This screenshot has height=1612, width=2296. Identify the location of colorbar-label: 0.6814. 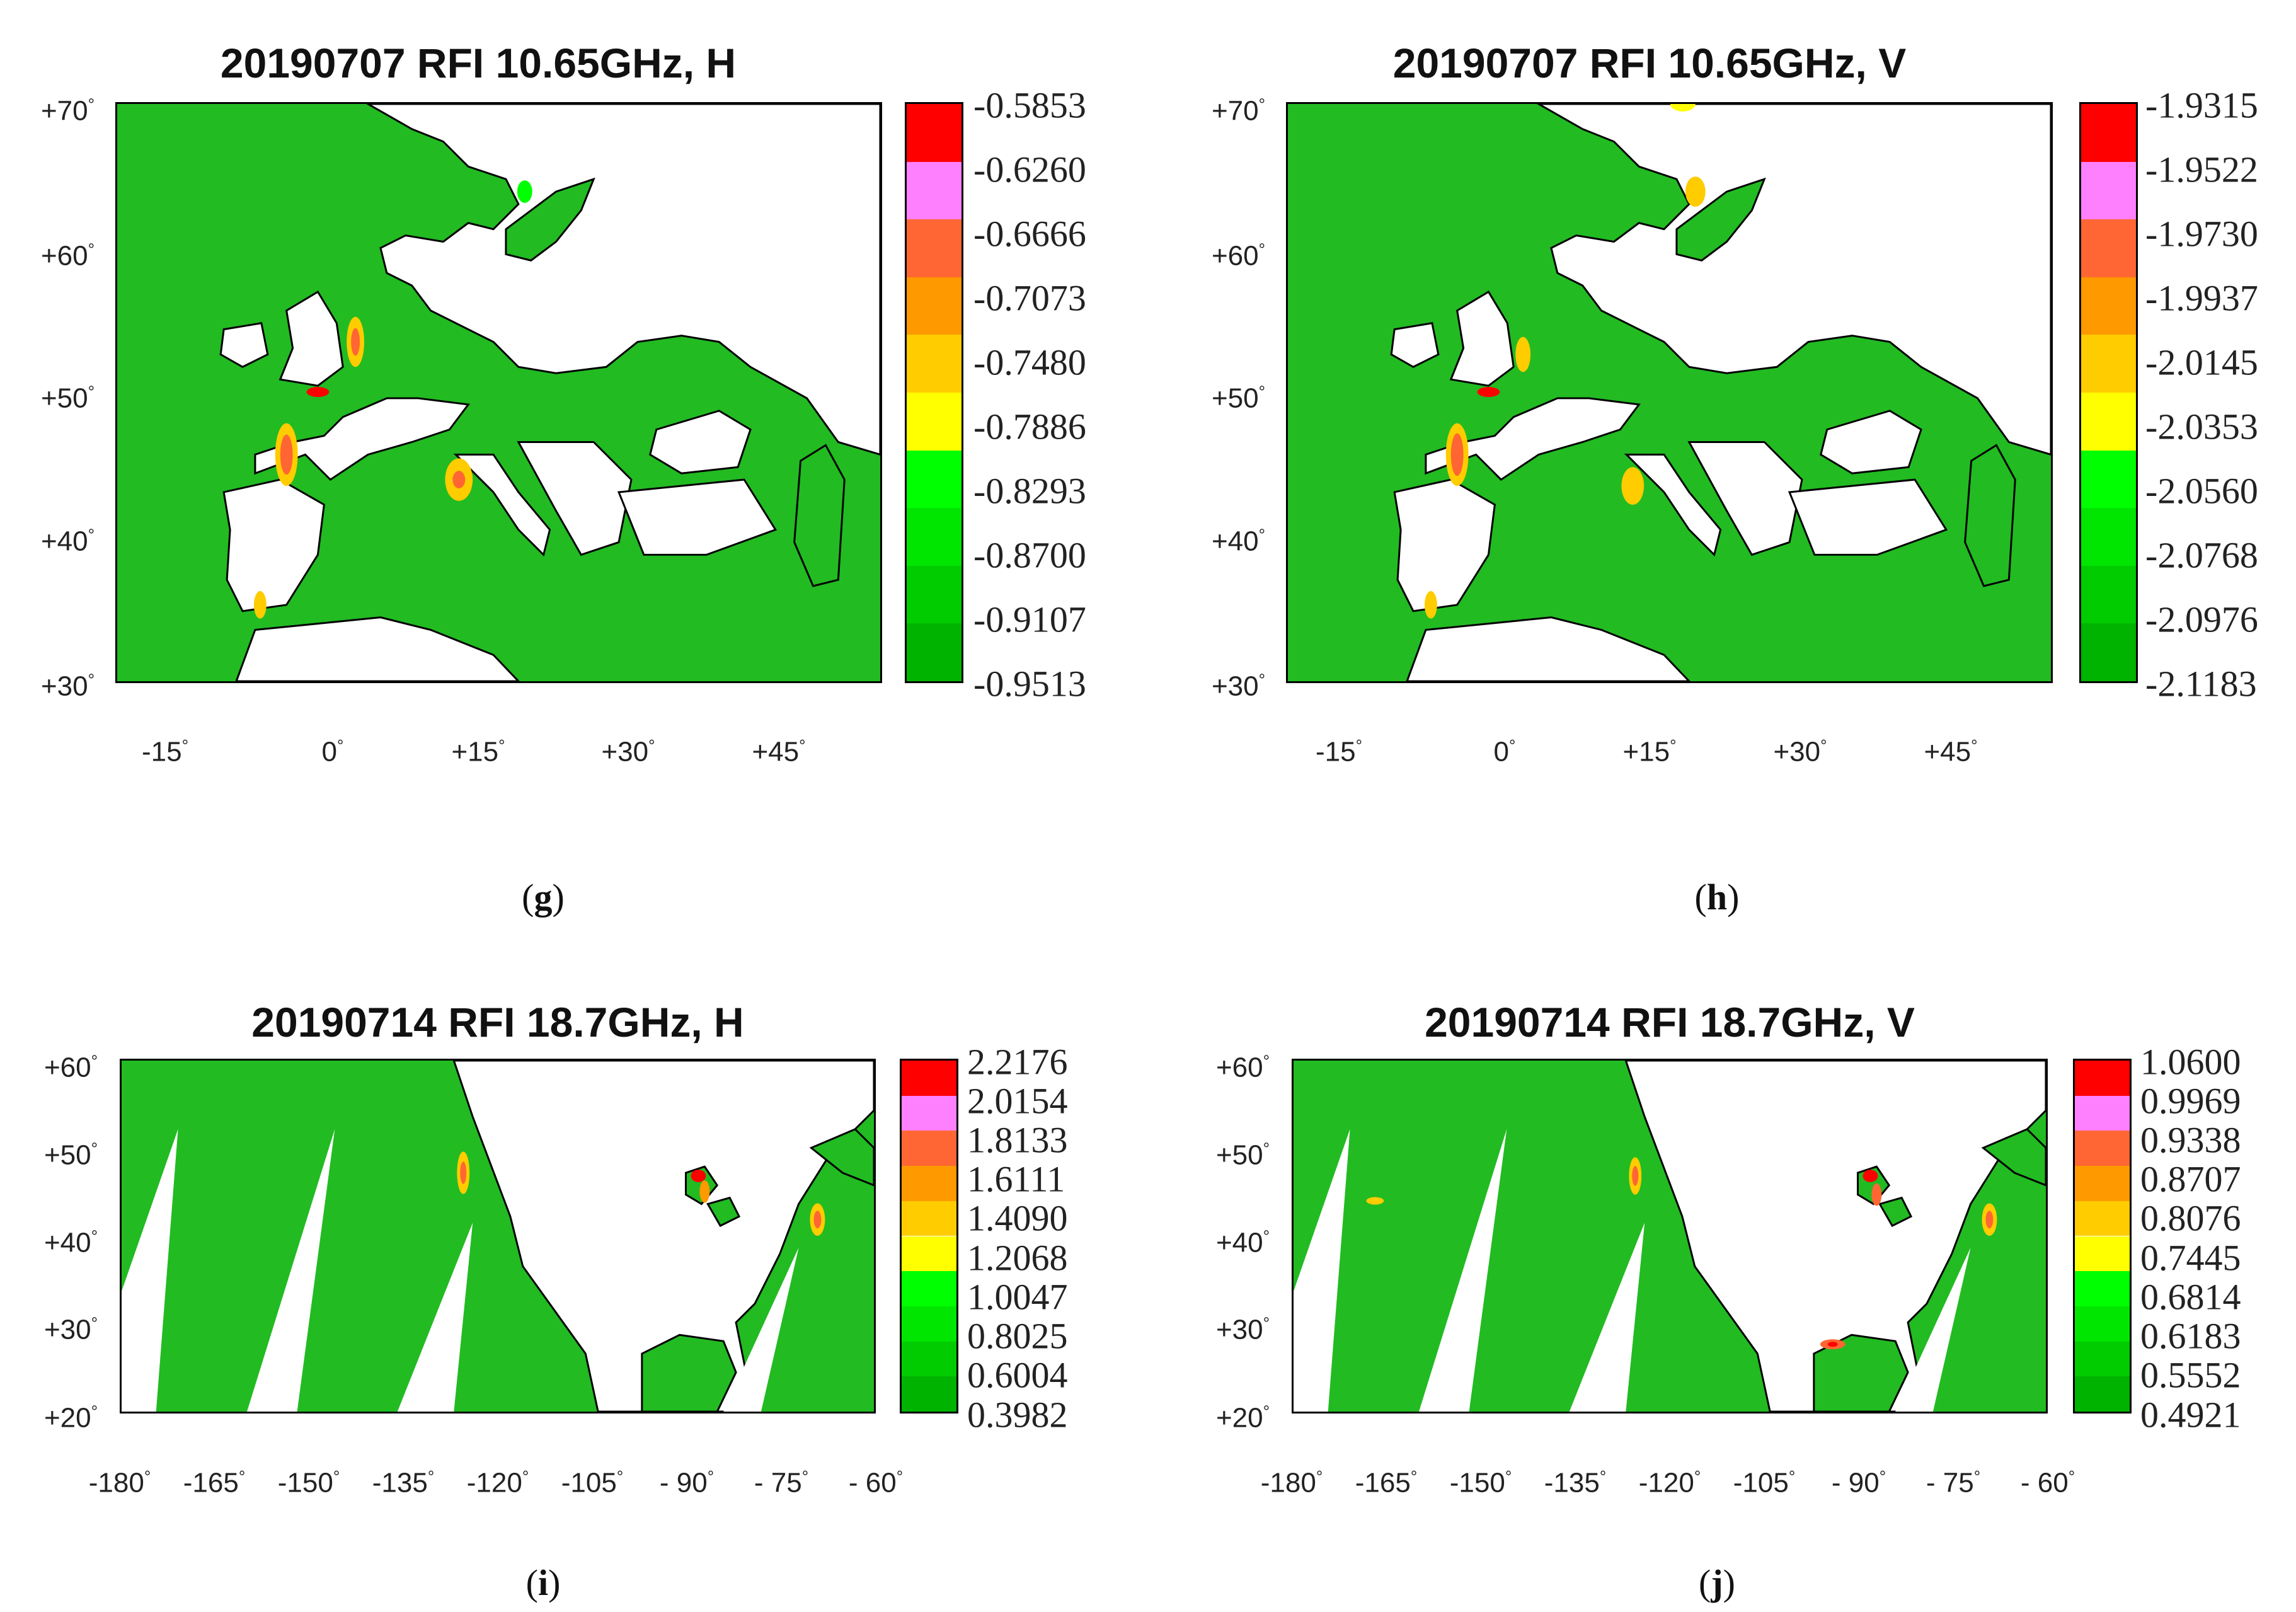
(2190, 1297).